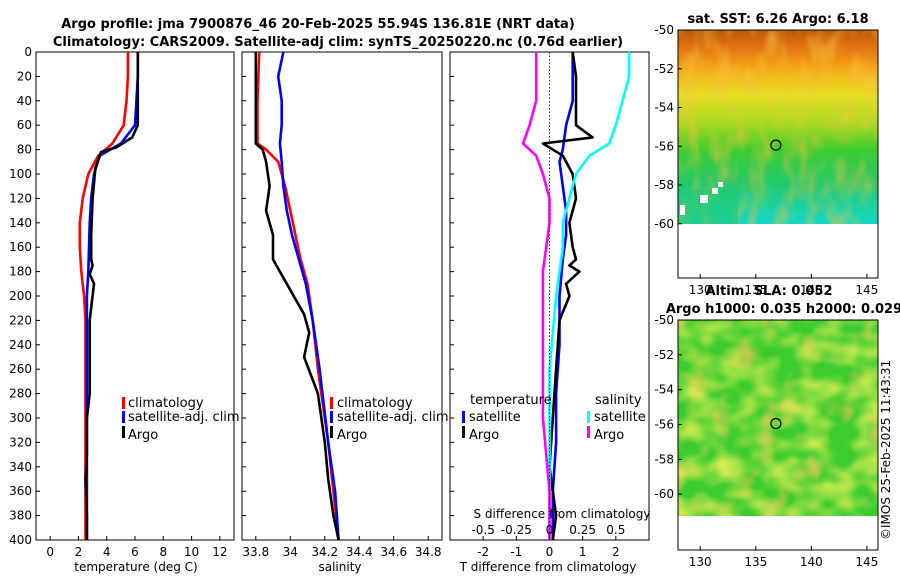  I want to click on temperature-xlabel: temperature (deg C), so click(135, 567).